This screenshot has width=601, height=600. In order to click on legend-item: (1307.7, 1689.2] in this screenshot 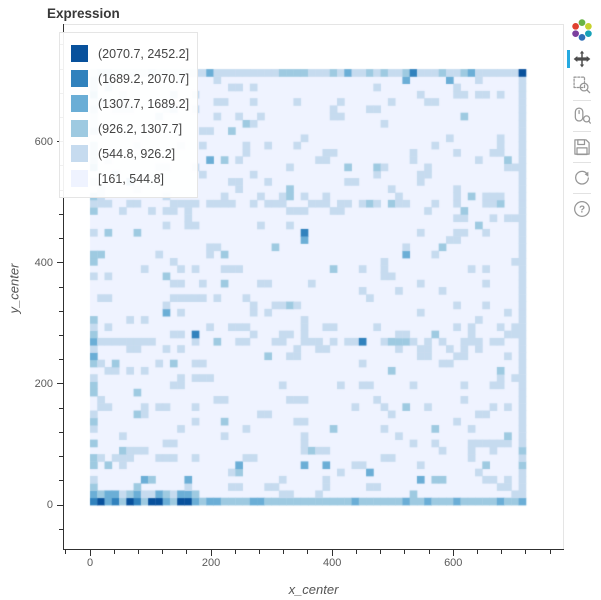, I will do `click(128, 103)`.